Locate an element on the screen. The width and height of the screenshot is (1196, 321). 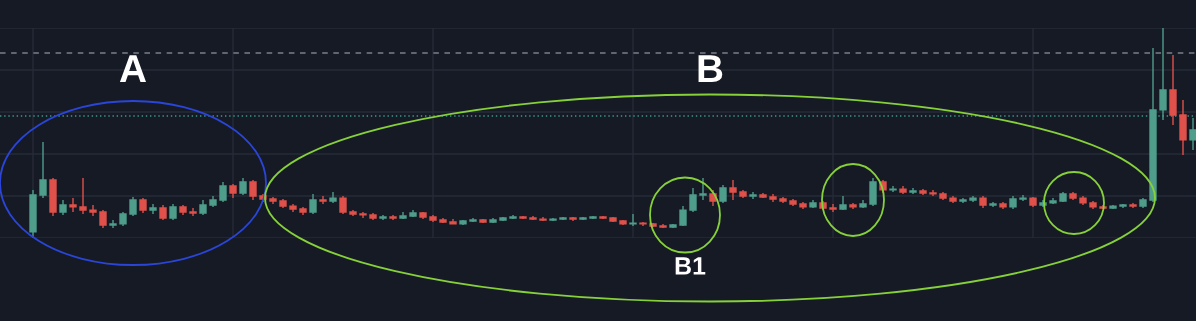
text: B1 is located at coordinates (690, 266).